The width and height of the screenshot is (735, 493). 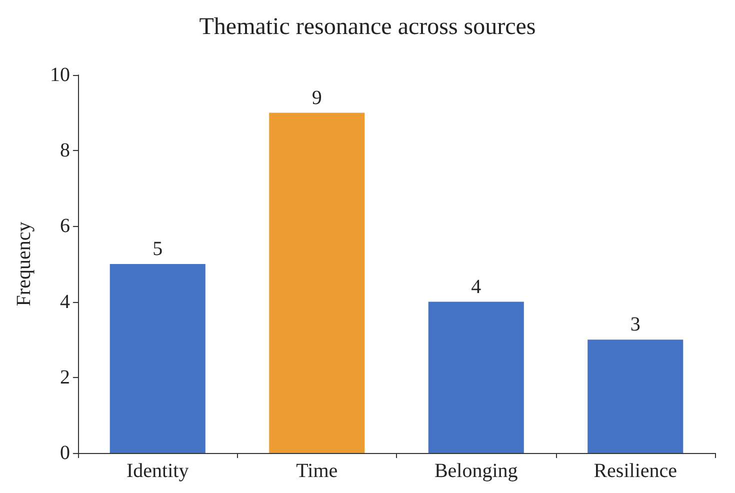 I want to click on y-tick-label: 0, so click(x=65, y=453).